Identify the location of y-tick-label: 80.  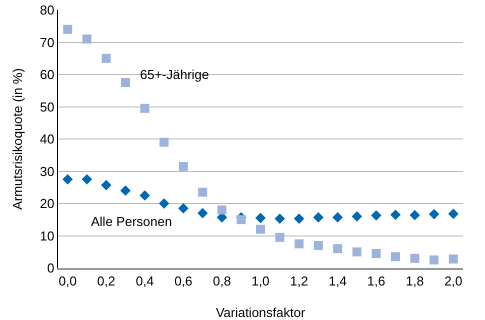
(47, 10).